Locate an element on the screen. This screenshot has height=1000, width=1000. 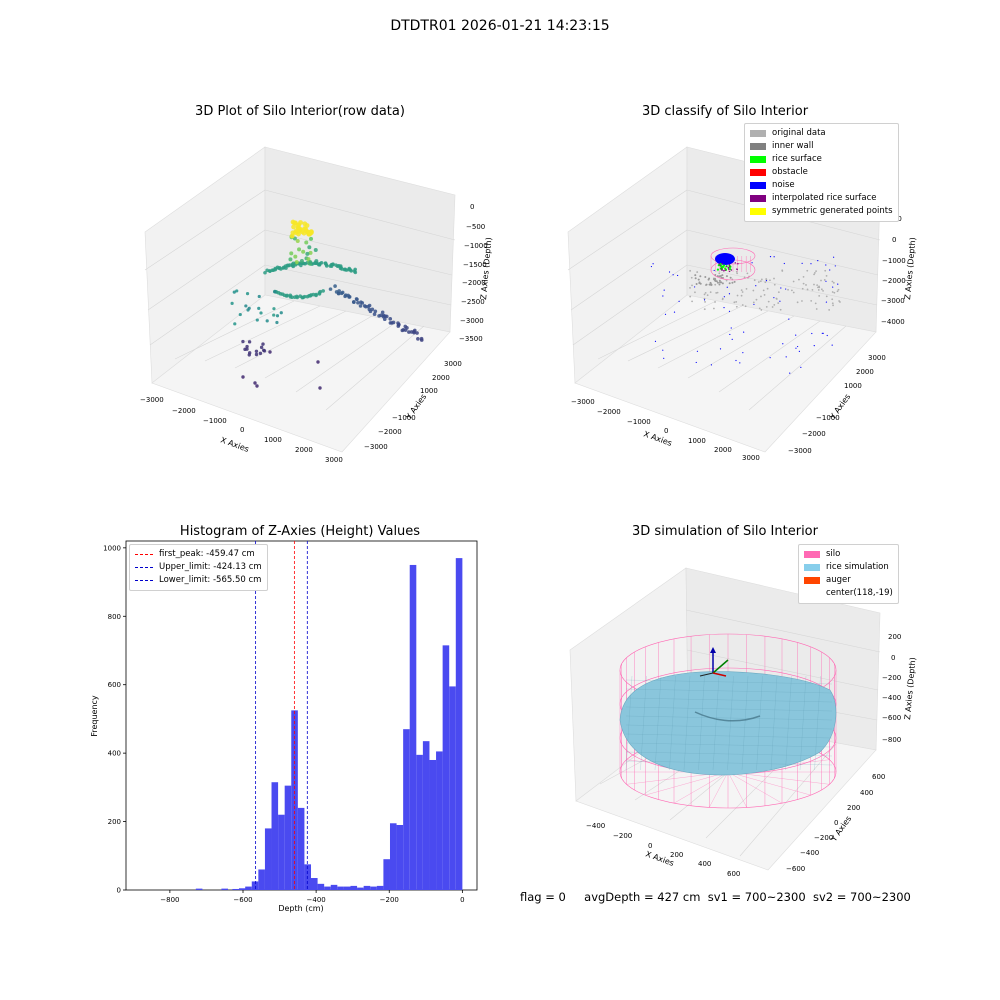
legend-symmetric: symmetric generated points is located at coordinates (821, 211).